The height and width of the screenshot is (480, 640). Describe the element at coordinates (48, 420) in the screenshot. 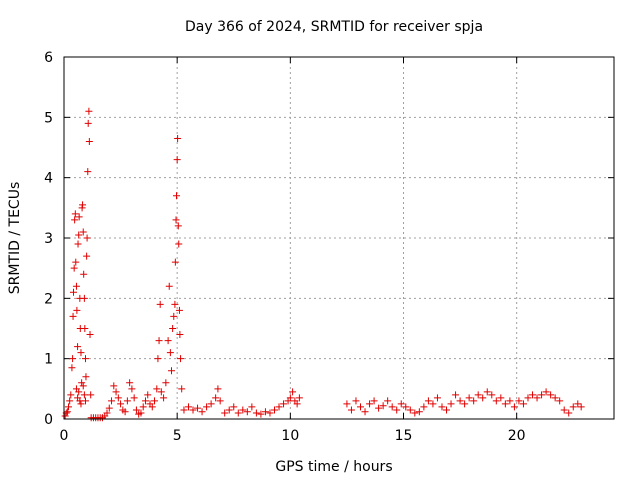

I see `y-tick-label: 0` at that location.